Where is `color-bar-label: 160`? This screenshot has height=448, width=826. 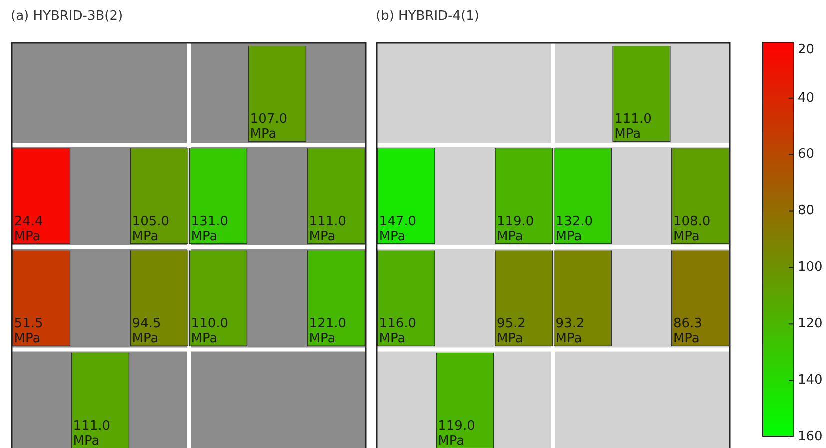
color-bar-label: 160 is located at coordinates (810, 436).